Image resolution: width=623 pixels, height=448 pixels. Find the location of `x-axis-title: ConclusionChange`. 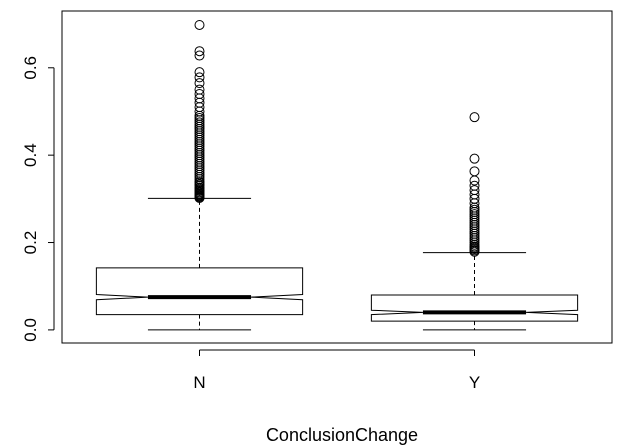

x-axis-title: ConclusionChange is located at coordinates (342, 435).